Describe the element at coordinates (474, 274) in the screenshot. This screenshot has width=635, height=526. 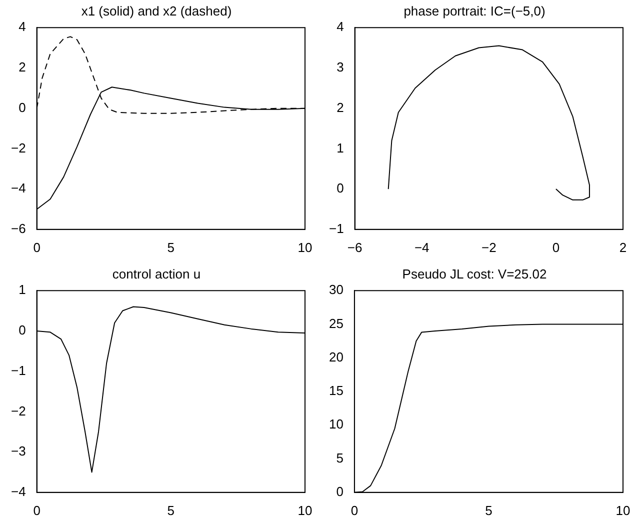
I see `chart-title: Pseudo JL cost: V=25.02` at that location.